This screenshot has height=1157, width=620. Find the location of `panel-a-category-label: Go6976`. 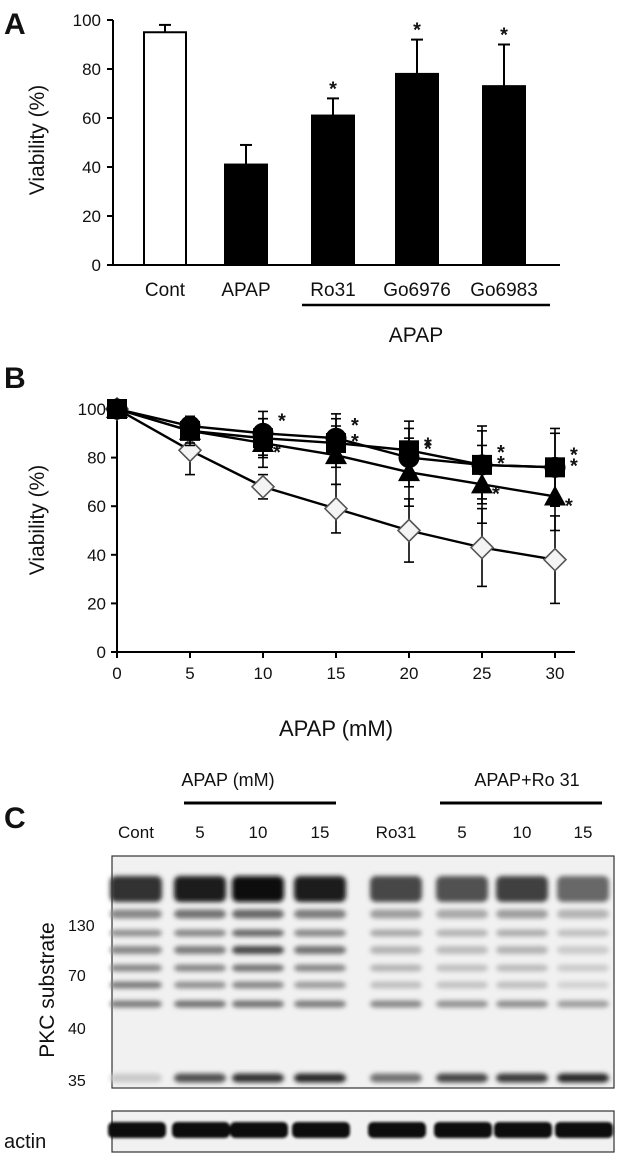

panel-a-category-label: Go6976 is located at coordinates (417, 290).